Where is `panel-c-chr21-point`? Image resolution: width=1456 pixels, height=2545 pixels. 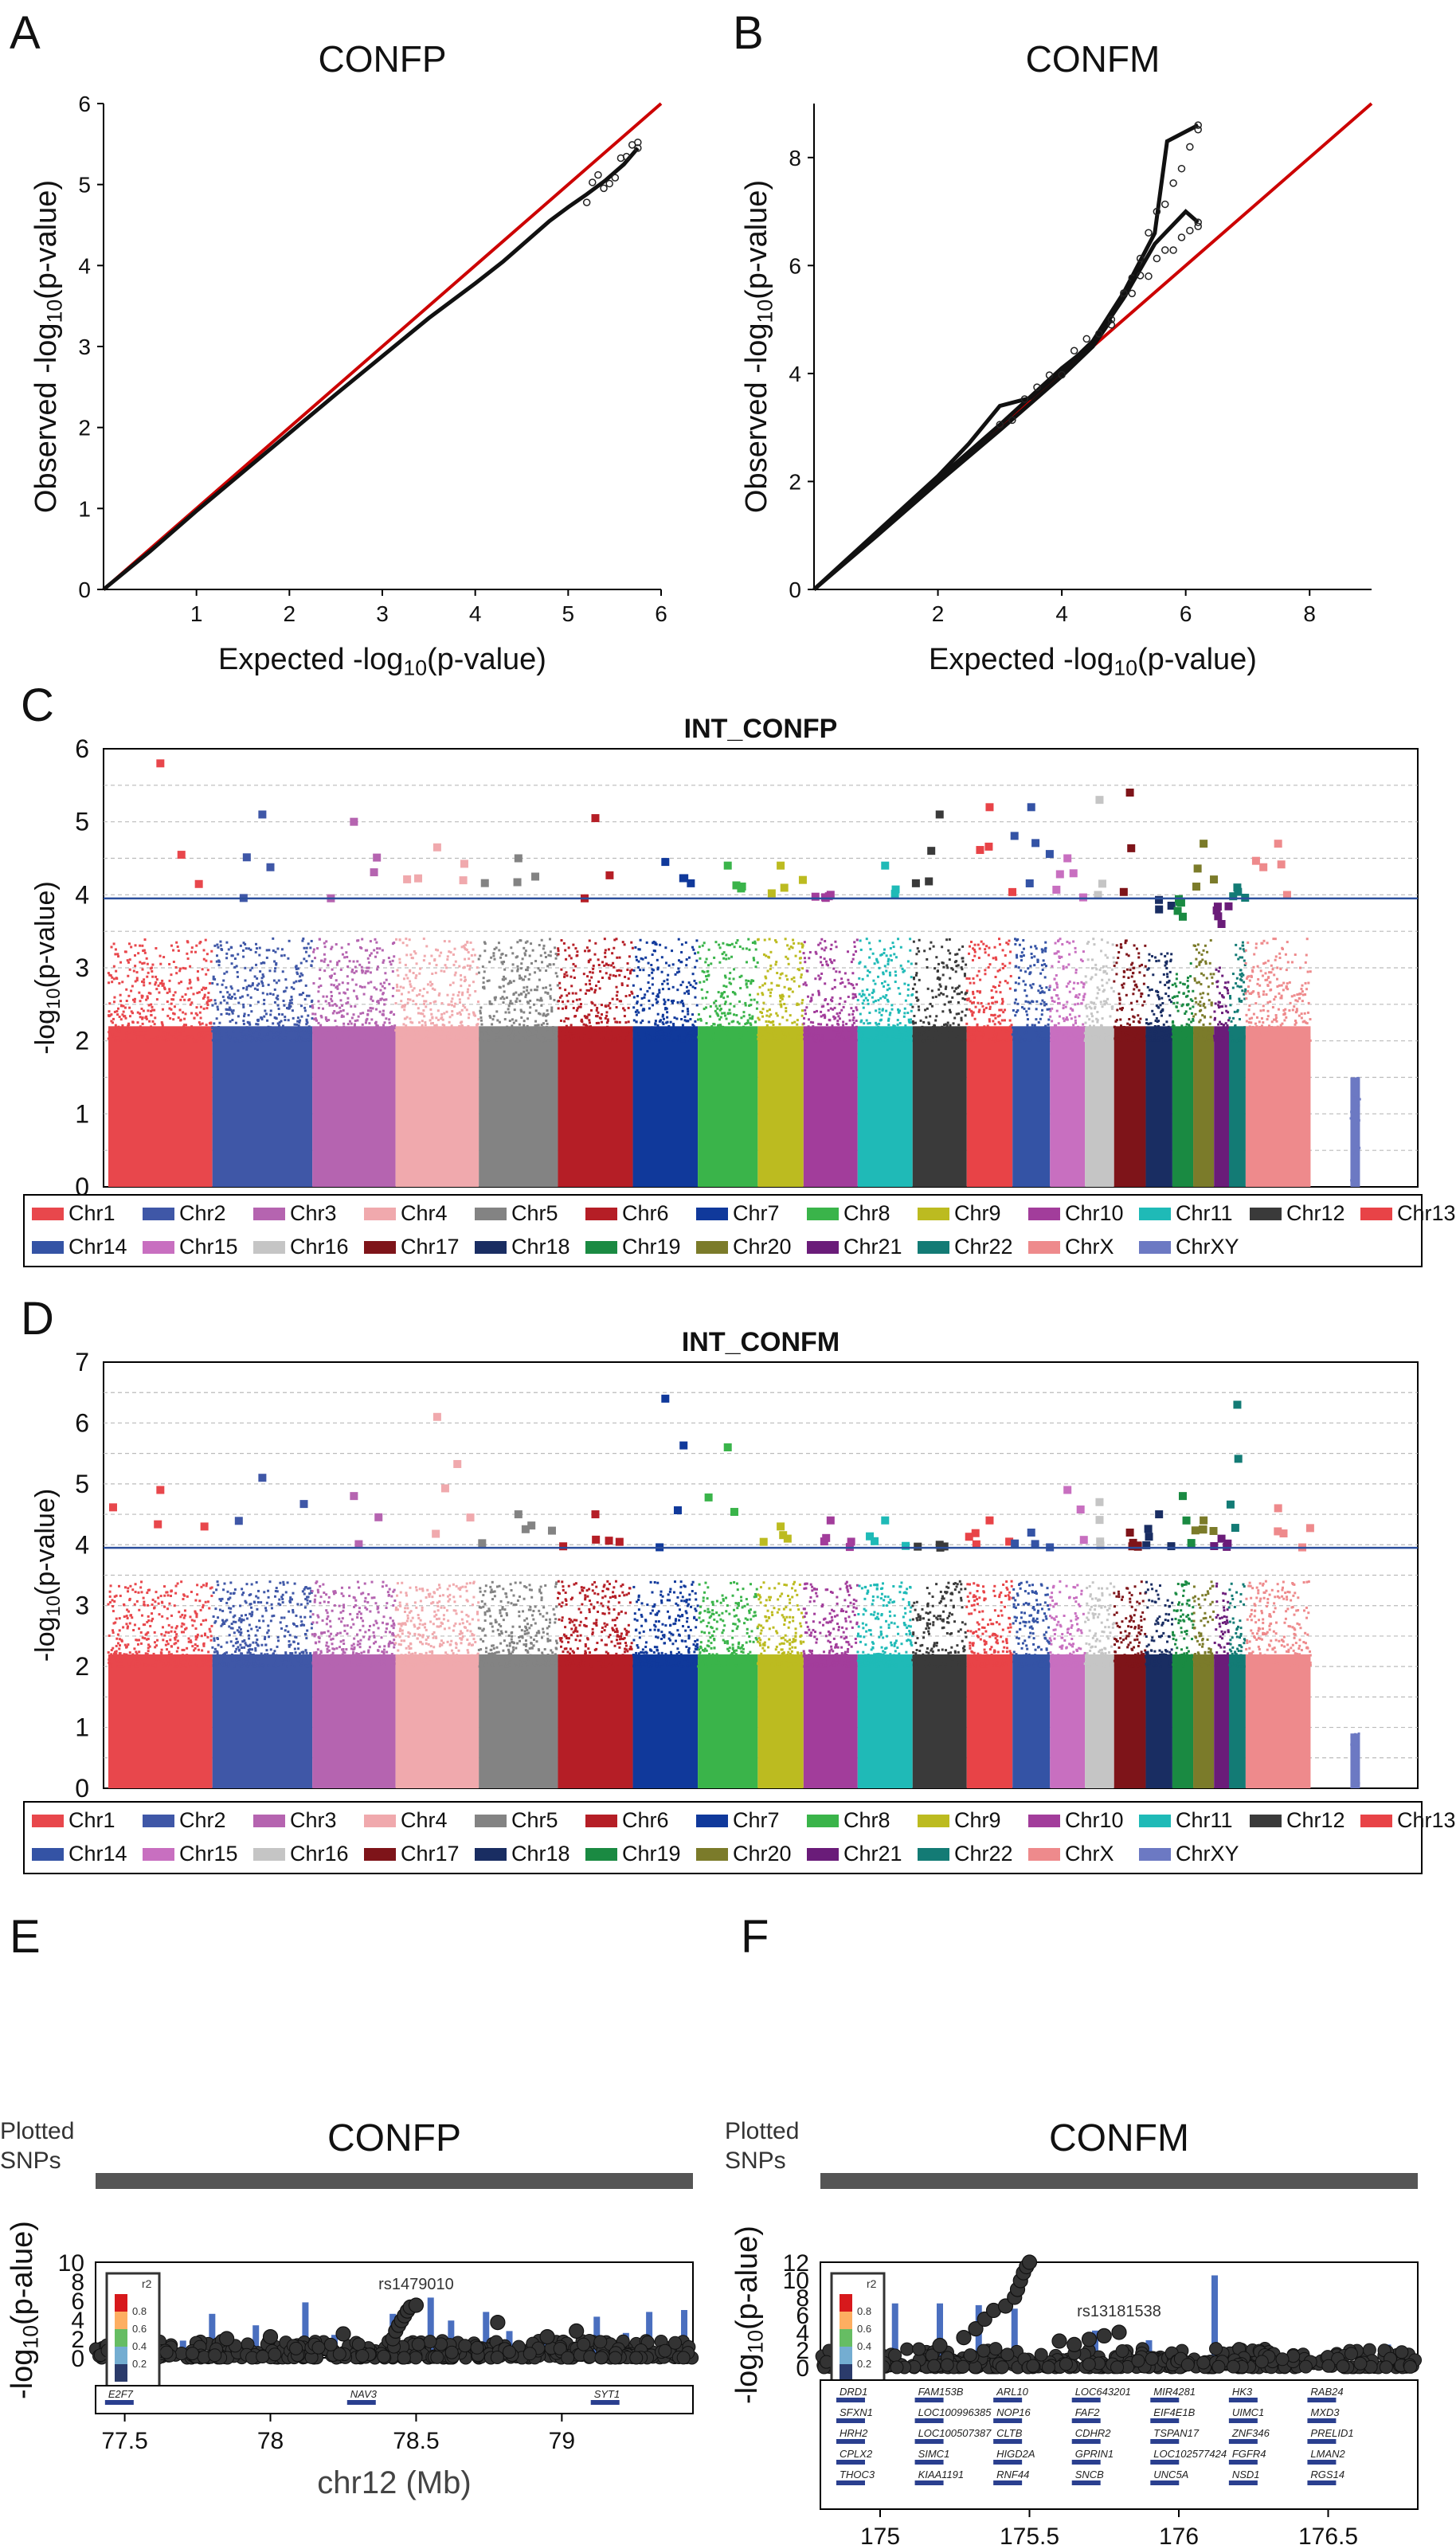
panel-c-chr21-point is located at coordinates (1217, 1036).